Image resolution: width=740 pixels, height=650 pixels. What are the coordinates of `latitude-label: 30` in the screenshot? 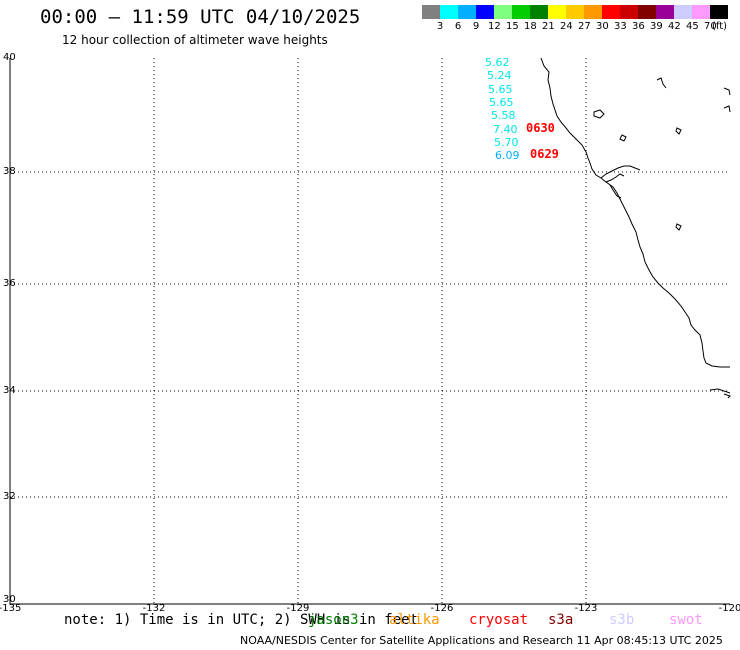 It's located at (9, 599).